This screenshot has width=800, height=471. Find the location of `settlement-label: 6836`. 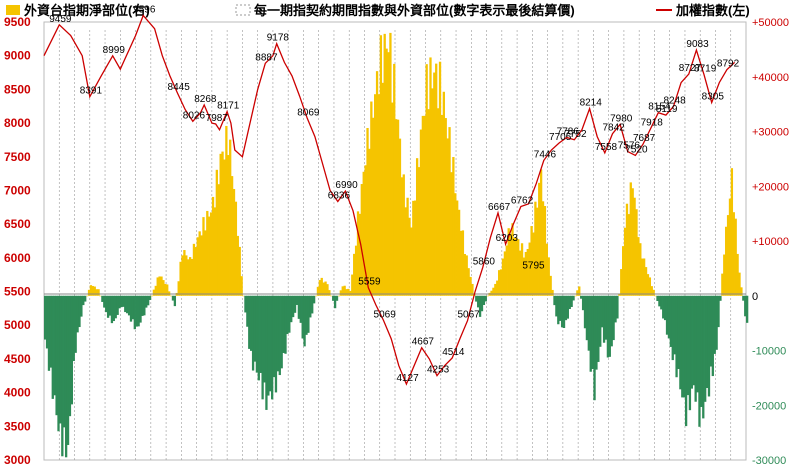

settlement-label: 6836 is located at coordinates (339, 196).